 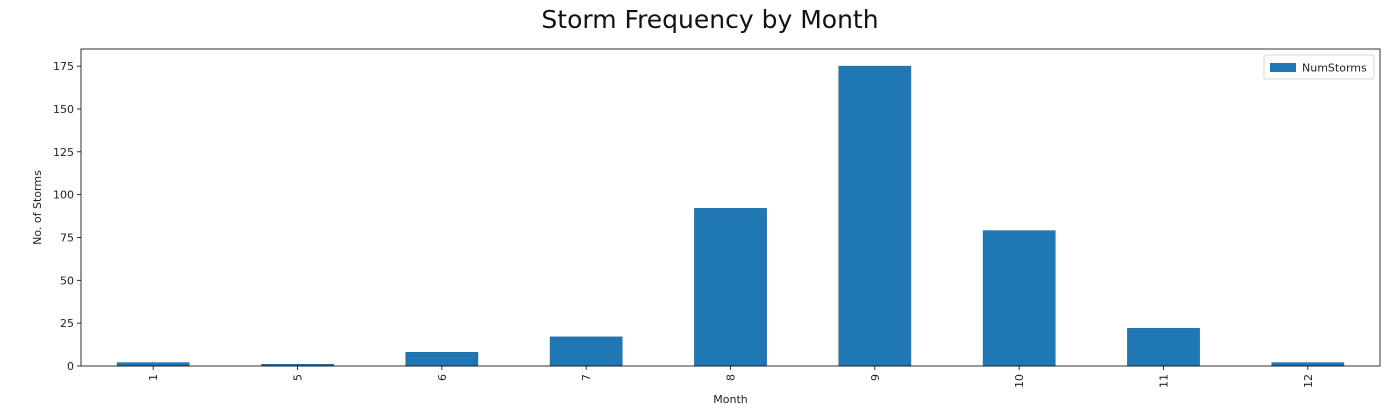 I want to click on y-tick-label: 150, so click(x=63, y=109).